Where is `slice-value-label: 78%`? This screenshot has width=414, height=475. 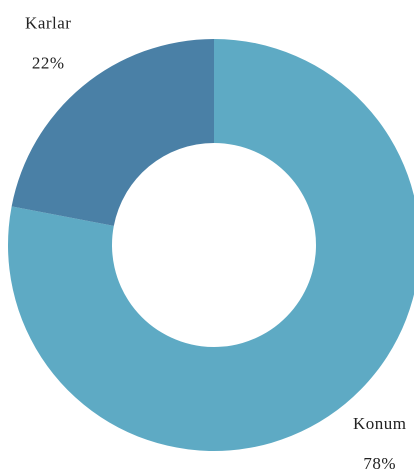
slice-value-label: 78% is located at coordinates (379, 463).